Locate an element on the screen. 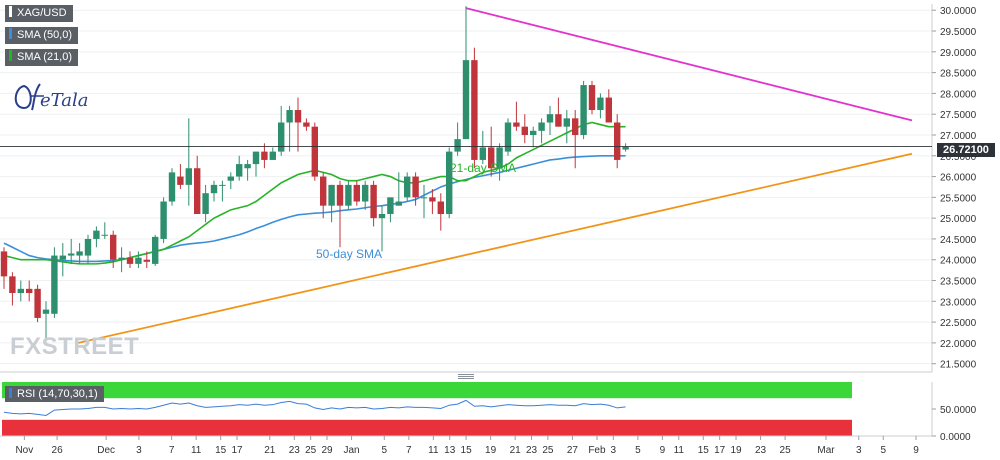  x-tick-label: 25 is located at coordinates (786, 450).